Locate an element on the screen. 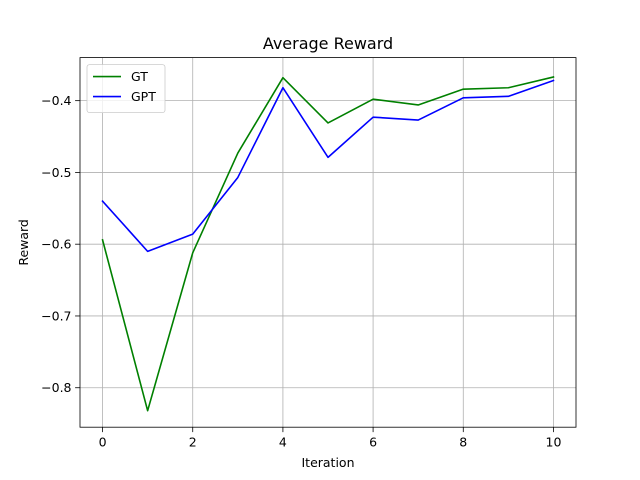  legend-label-gpt: GPT is located at coordinates (143, 96).